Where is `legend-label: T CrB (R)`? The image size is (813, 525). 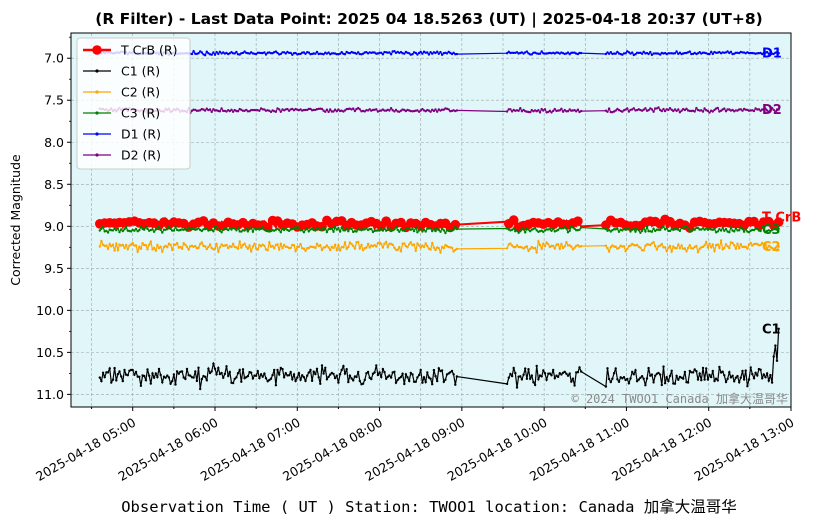 legend-label: T CrB (R) is located at coordinates (148, 50).